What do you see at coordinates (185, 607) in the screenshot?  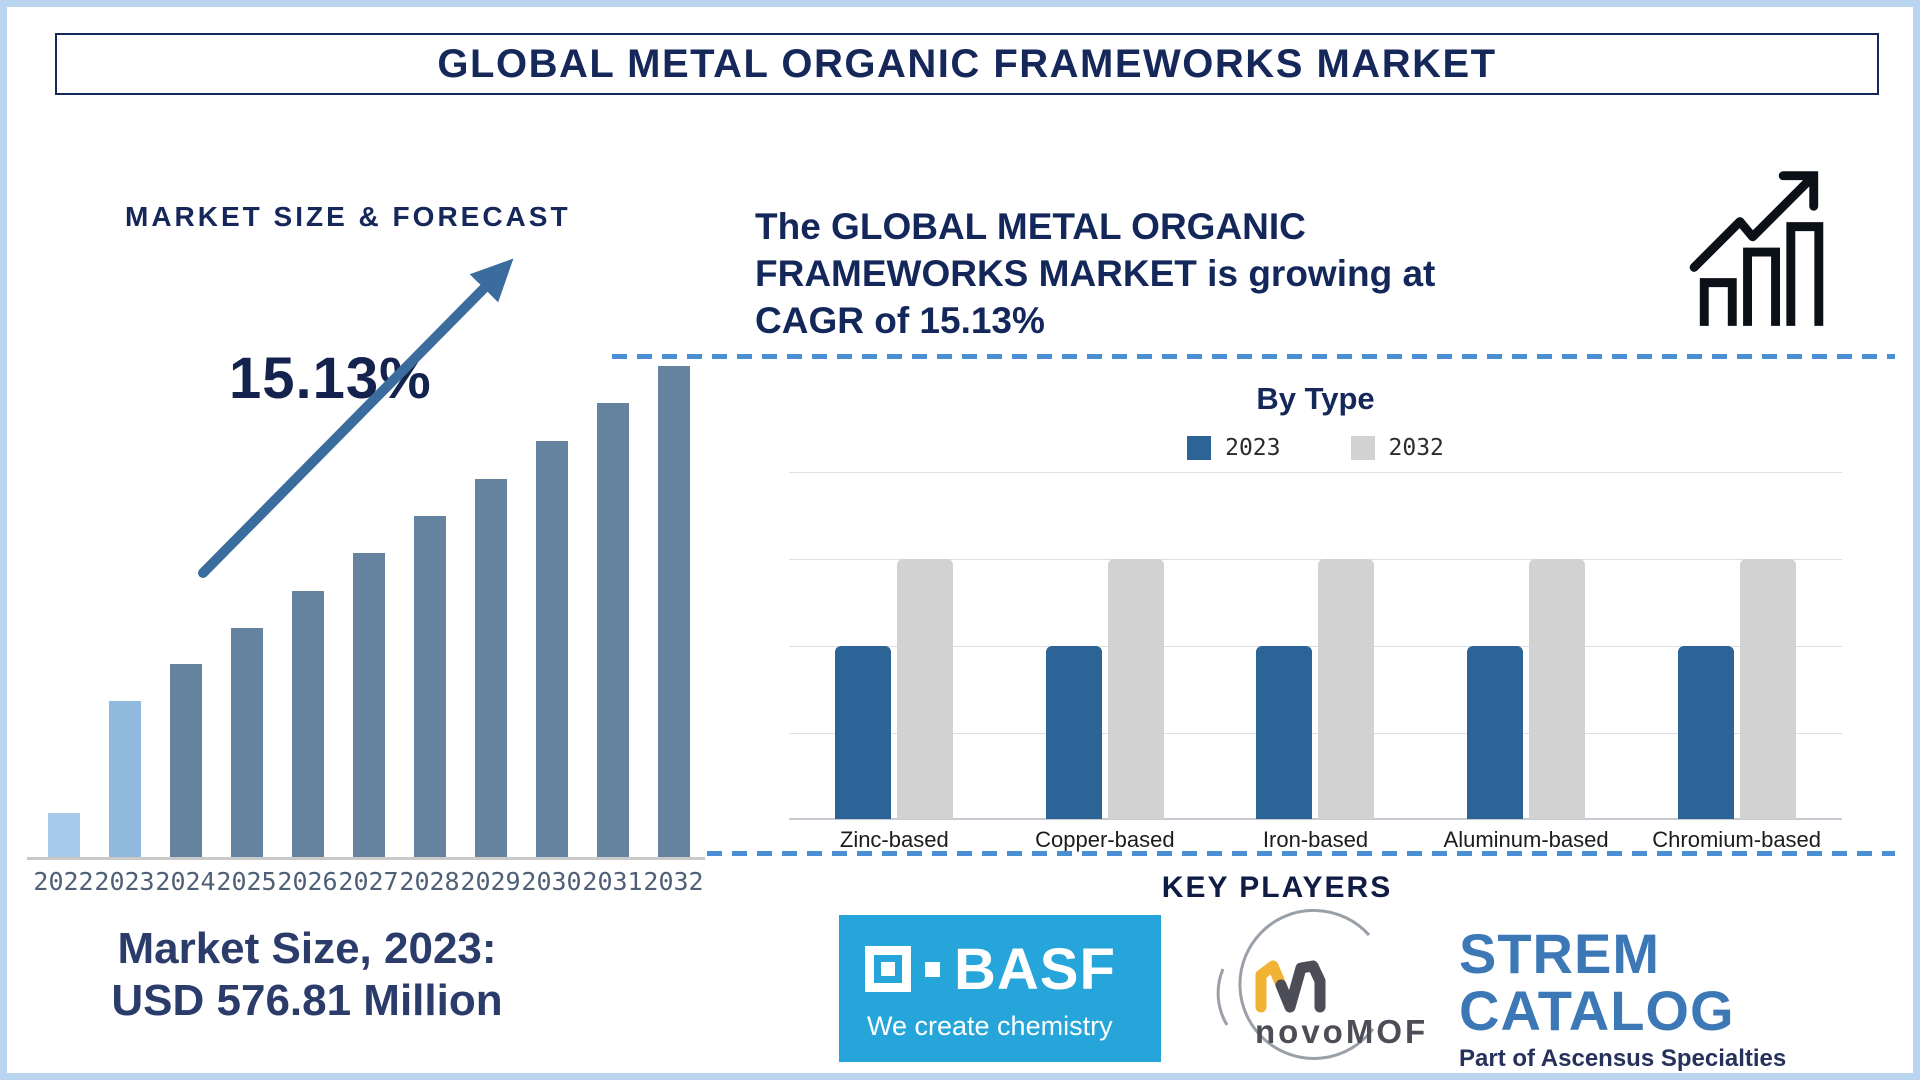 I see `bar-slot-2024` at bounding box center [185, 607].